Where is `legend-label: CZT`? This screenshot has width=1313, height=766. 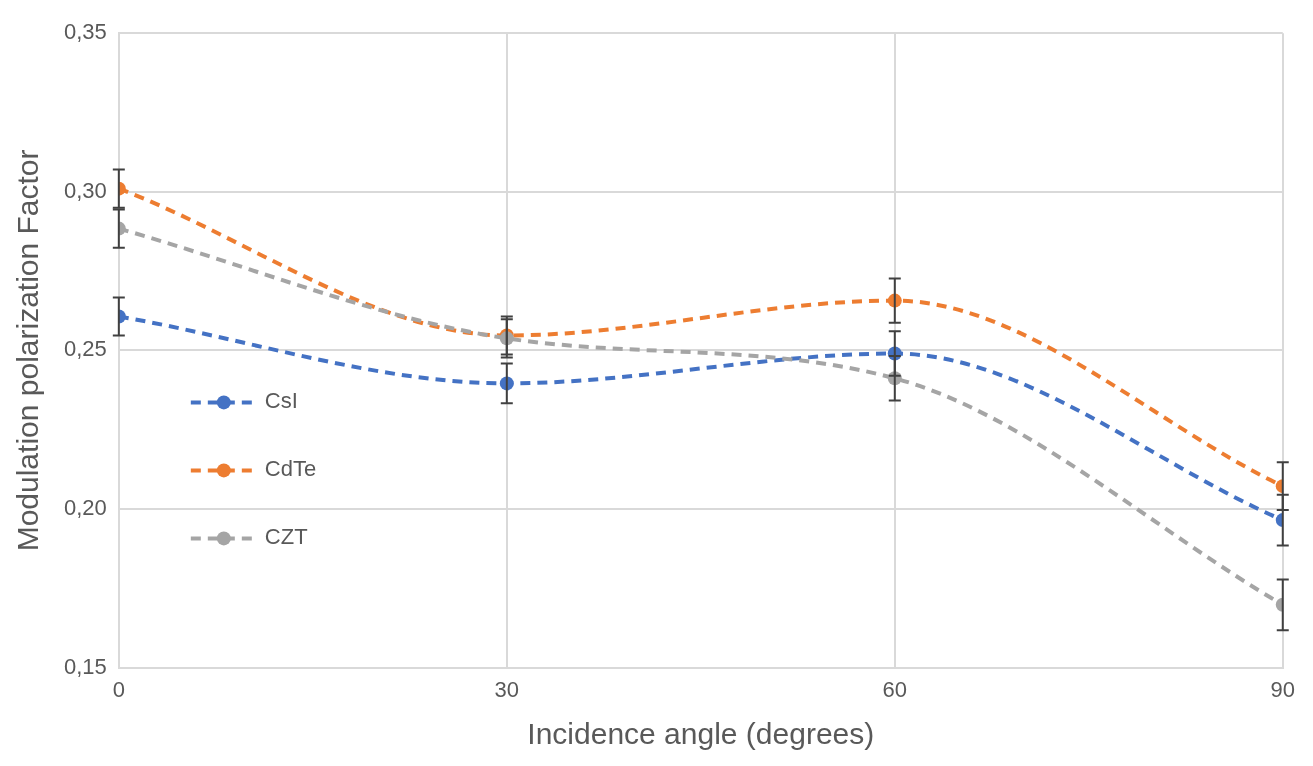
legend-label: CZT is located at coordinates (286, 537).